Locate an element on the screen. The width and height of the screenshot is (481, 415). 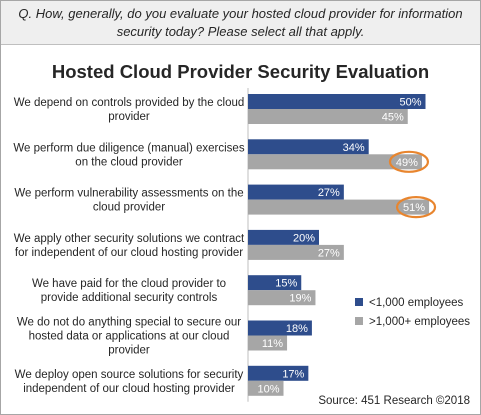
category-label-line: hosted data or applications at our cloud is located at coordinates (129, 337).